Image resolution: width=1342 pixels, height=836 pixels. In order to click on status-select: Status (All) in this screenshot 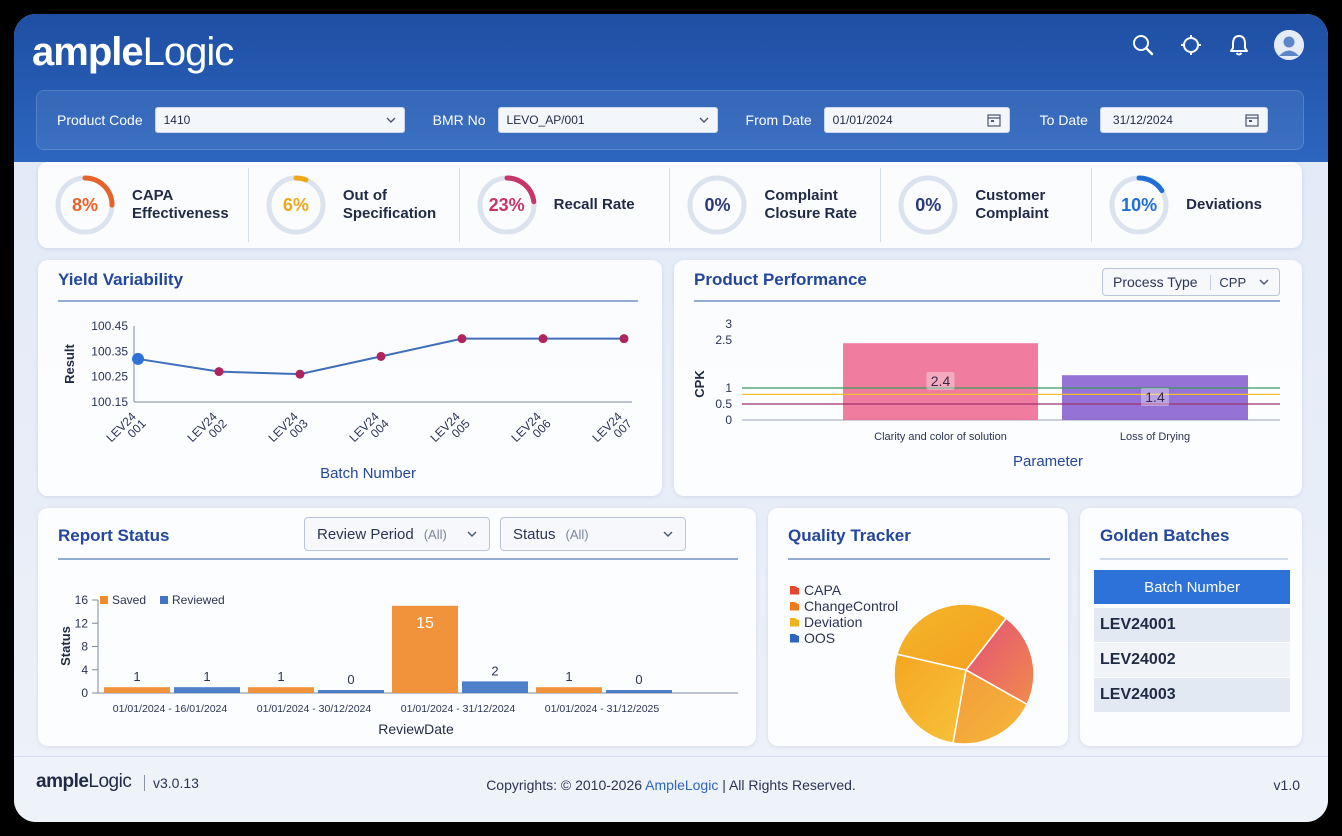, I will do `click(593, 534)`.